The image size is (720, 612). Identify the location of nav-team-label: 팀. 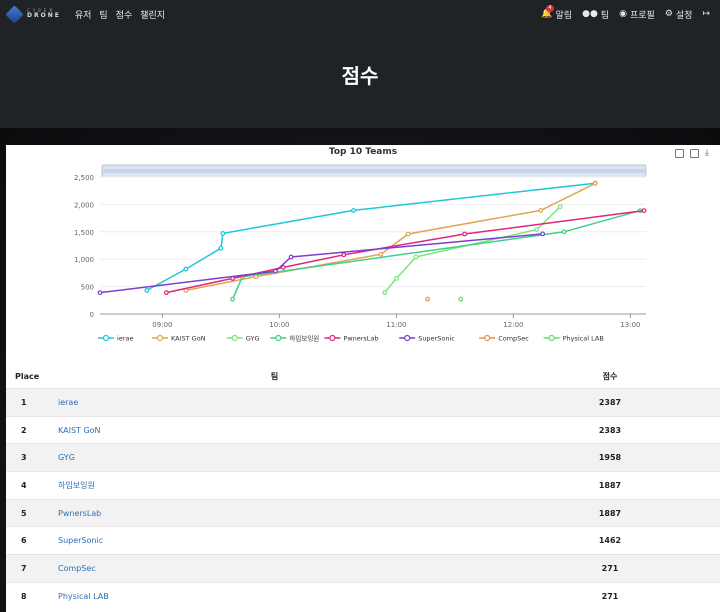
(605, 15).